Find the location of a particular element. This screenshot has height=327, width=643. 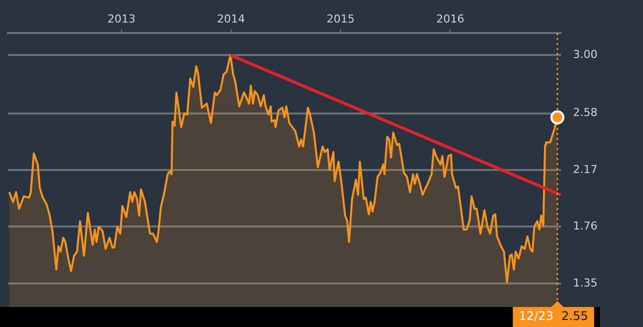

y-tick-label: 1.35 is located at coordinates (585, 283).